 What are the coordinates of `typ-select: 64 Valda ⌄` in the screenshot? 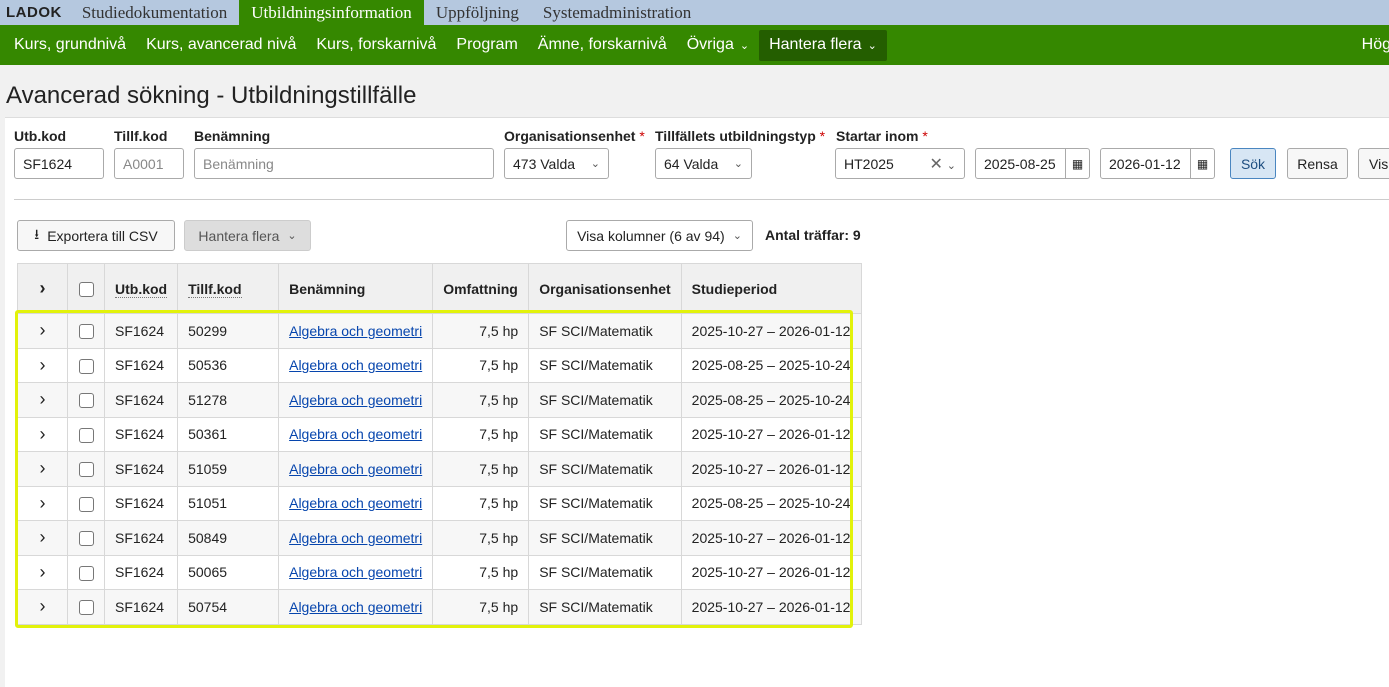 It's located at (703, 163).